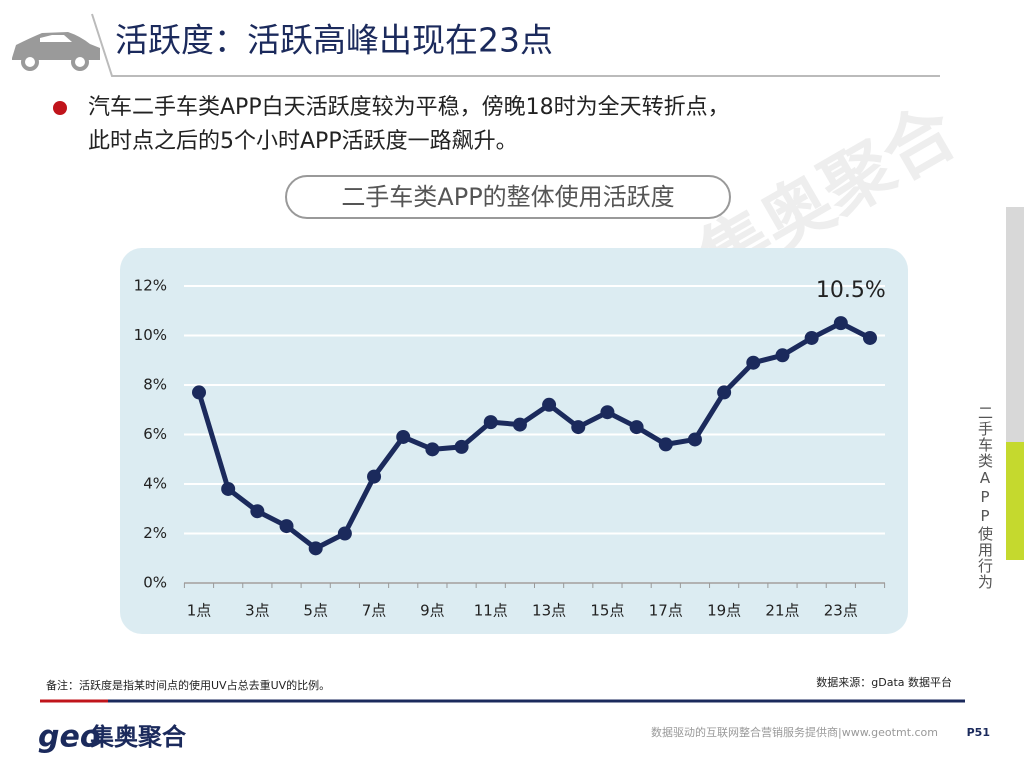 The height and width of the screenshot is (768, 1024). Describe the element at coordinates (334, 40) in the screenshot. I see `page-title: 活跃度：活跃高峰出现在23点` at that location.